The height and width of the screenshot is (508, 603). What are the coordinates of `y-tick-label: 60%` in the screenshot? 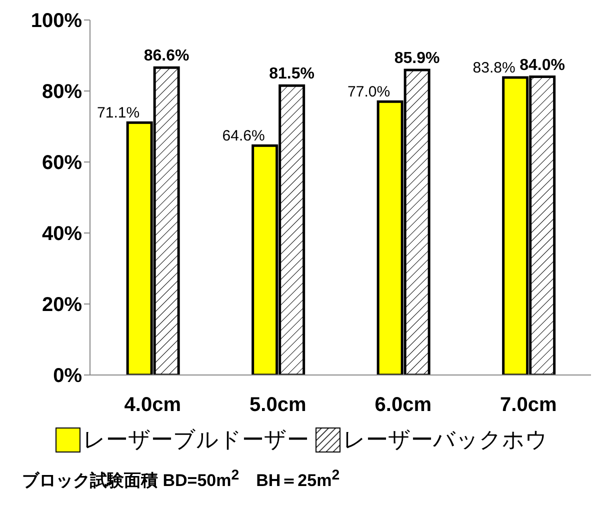 It's located at (62, 163).